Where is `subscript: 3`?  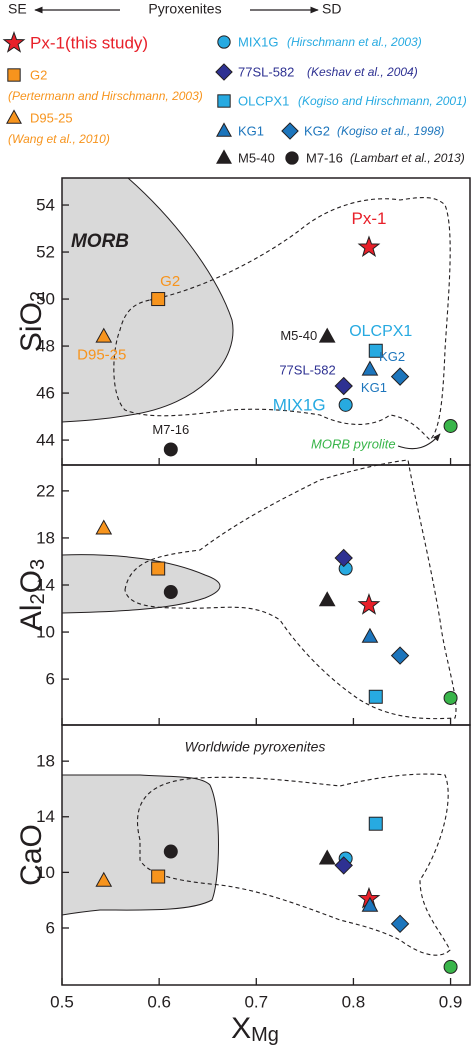 subscript: 3 is located at coordinates (38, 564).